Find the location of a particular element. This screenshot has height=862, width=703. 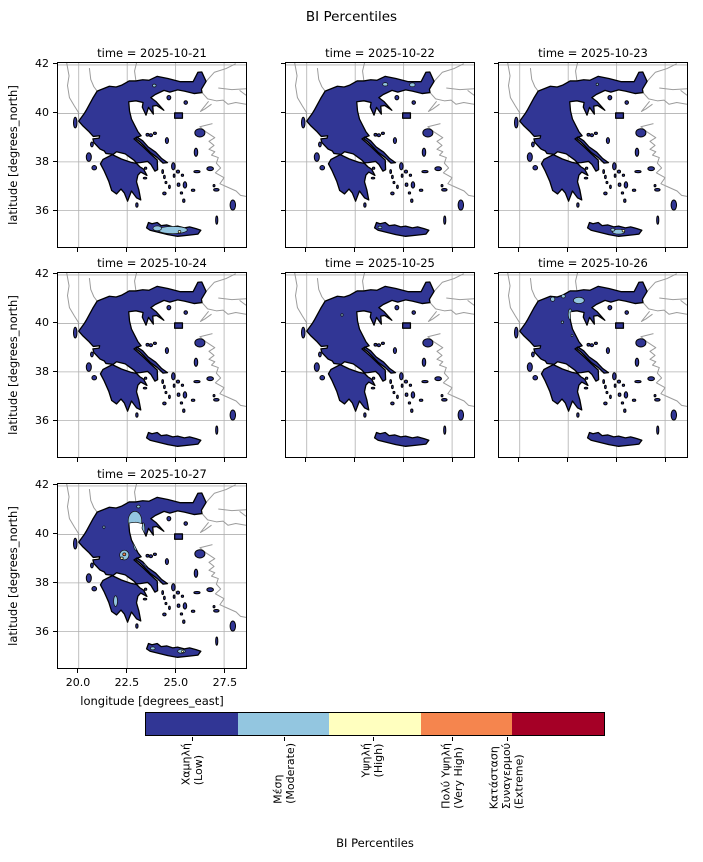

colorbar-class-label: Κατάσταση Συναγερμού (Extreme) is located at coordinates (506, 776).